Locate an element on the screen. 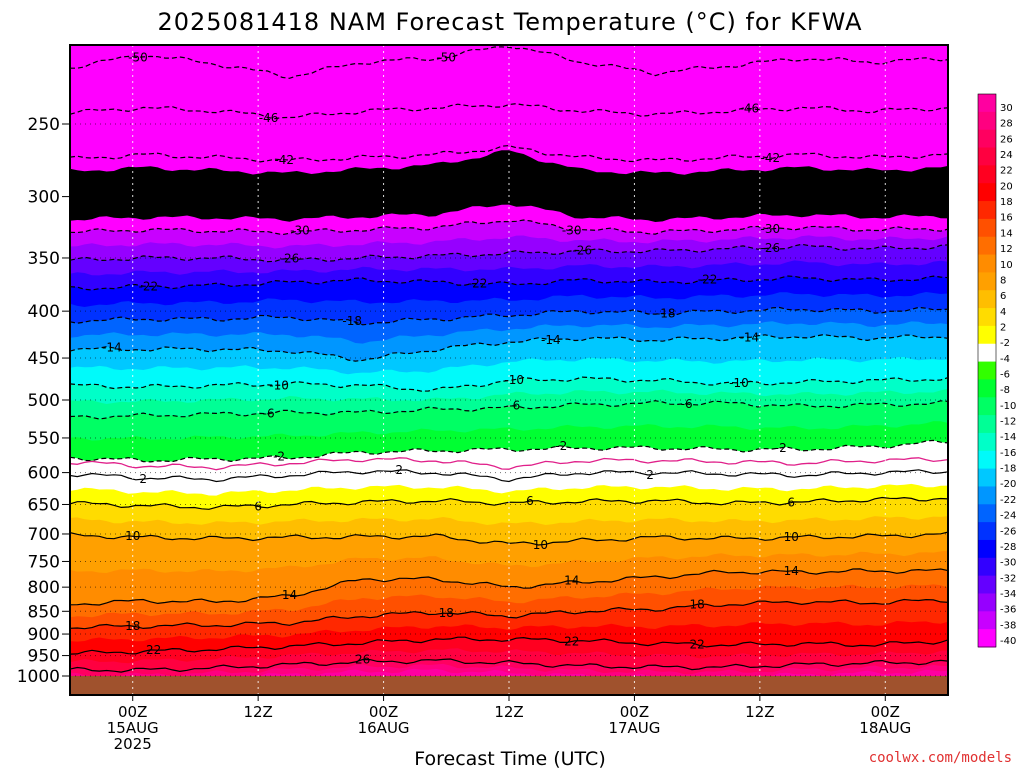  colorbar-label: -18 is located at coordinates (1008, 469).